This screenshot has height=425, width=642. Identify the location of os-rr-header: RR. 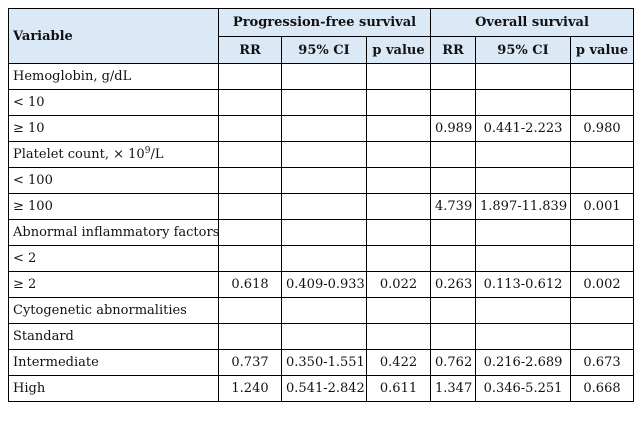
(453, 50).